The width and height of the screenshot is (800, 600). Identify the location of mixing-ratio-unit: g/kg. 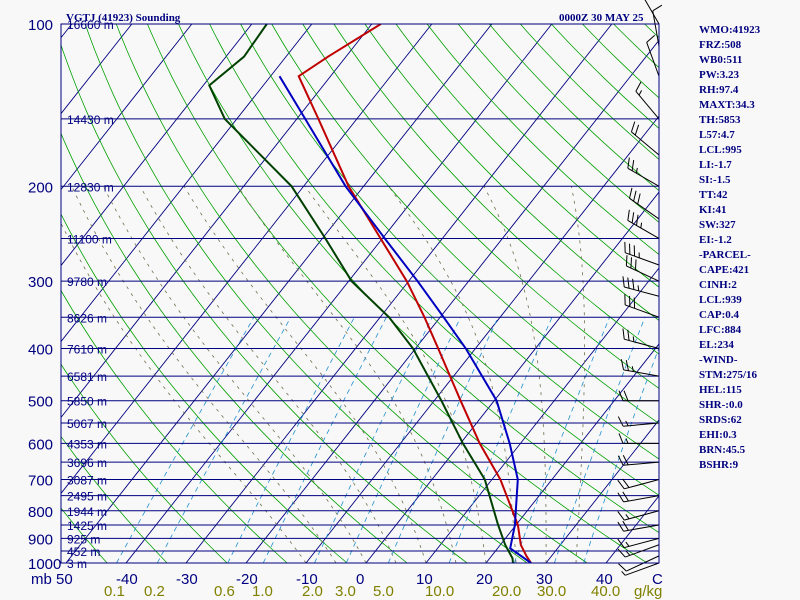
(648, 591).